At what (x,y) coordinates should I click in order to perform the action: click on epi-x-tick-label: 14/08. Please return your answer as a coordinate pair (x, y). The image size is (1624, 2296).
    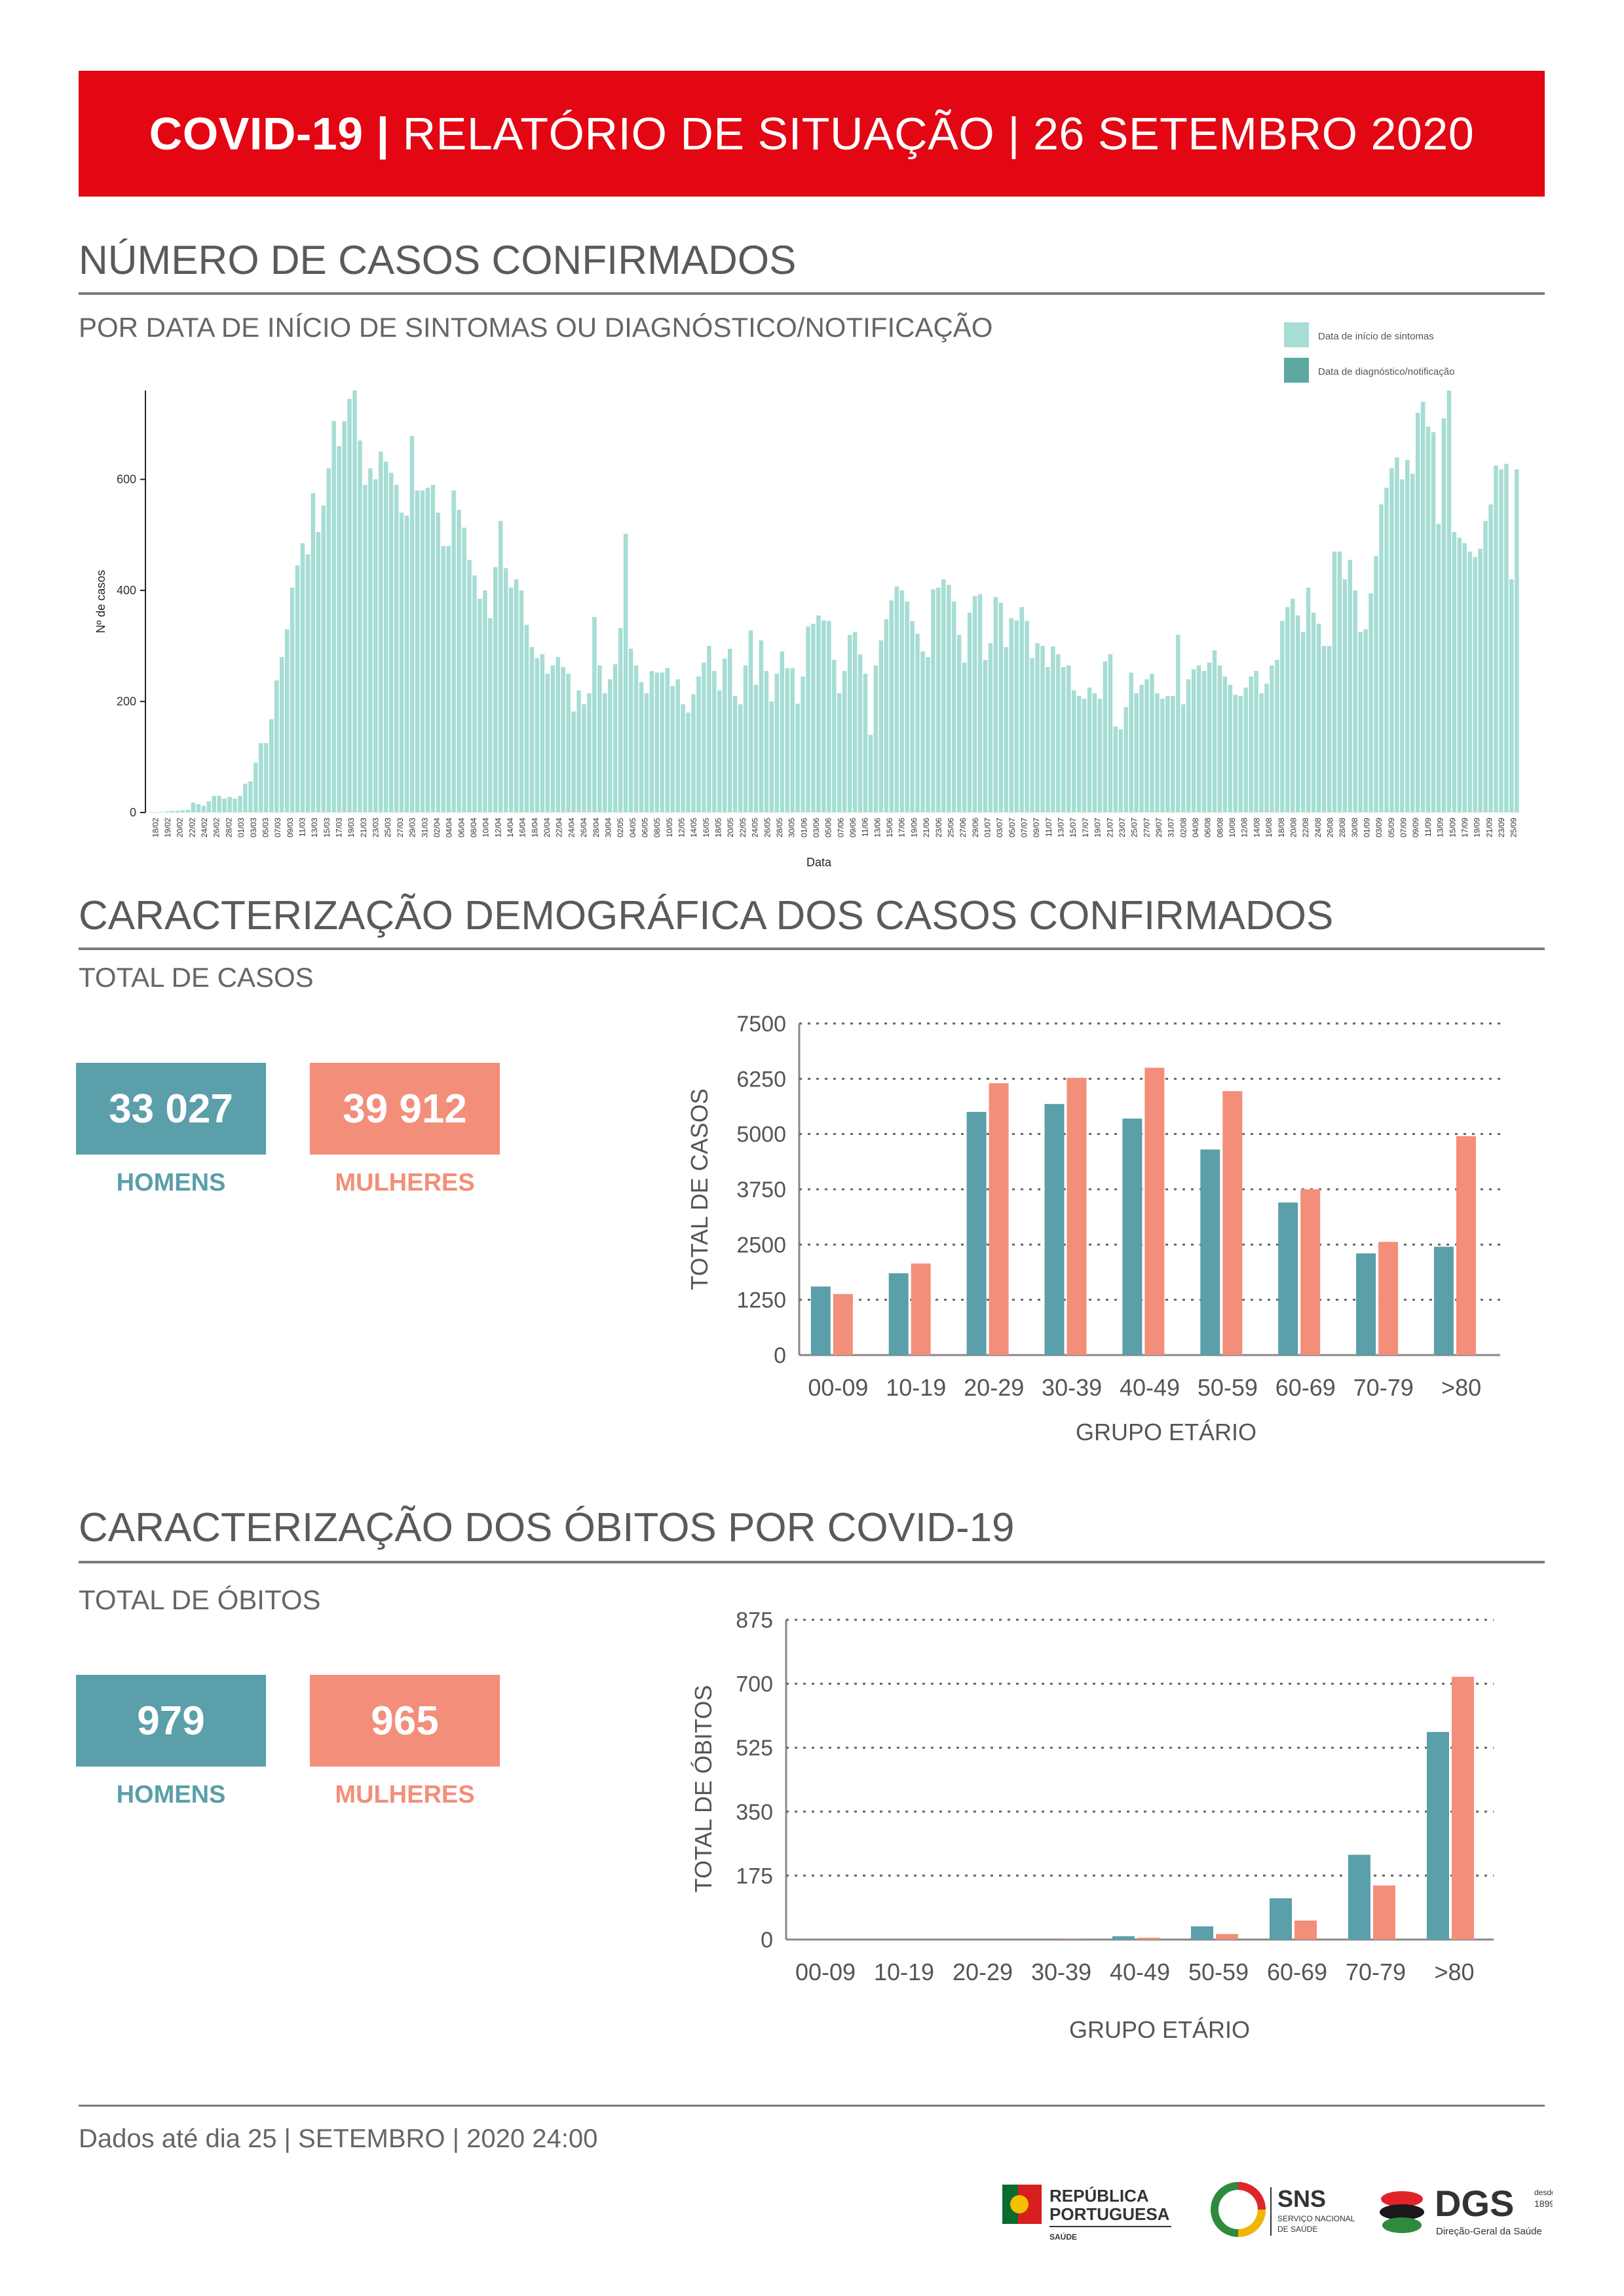
    Looking at the image, I should click on (1256, 827).